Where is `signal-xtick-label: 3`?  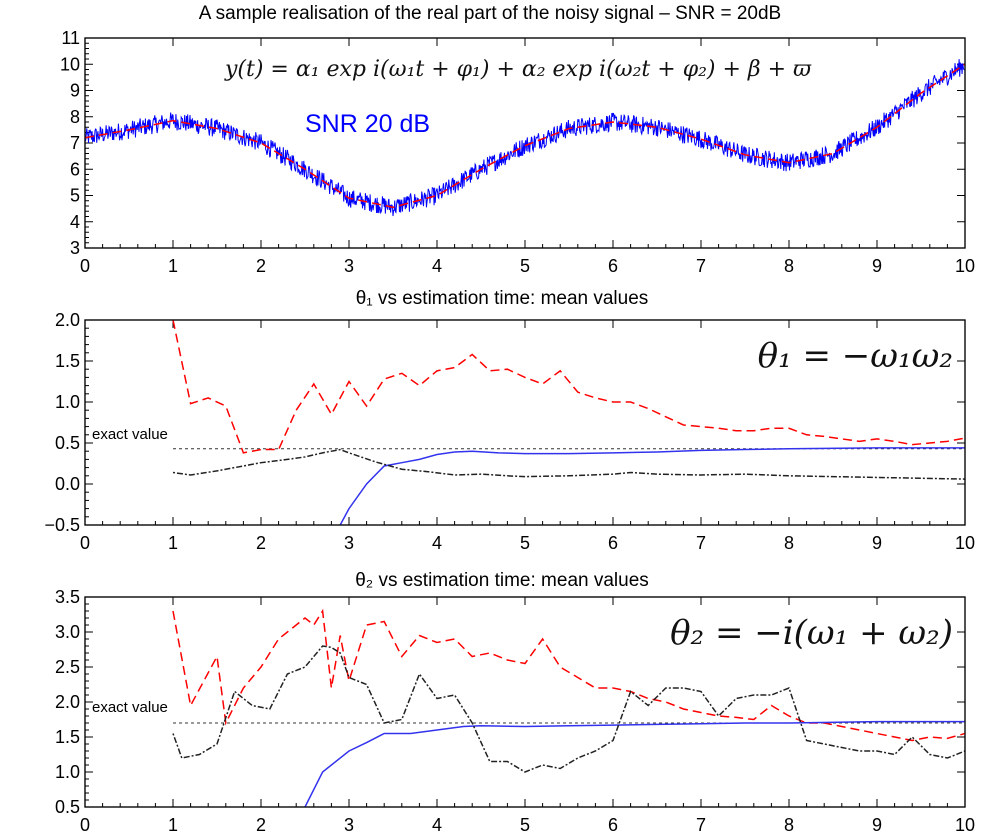
signal-xtick-label: 3 is located at coordinates (349, 266).